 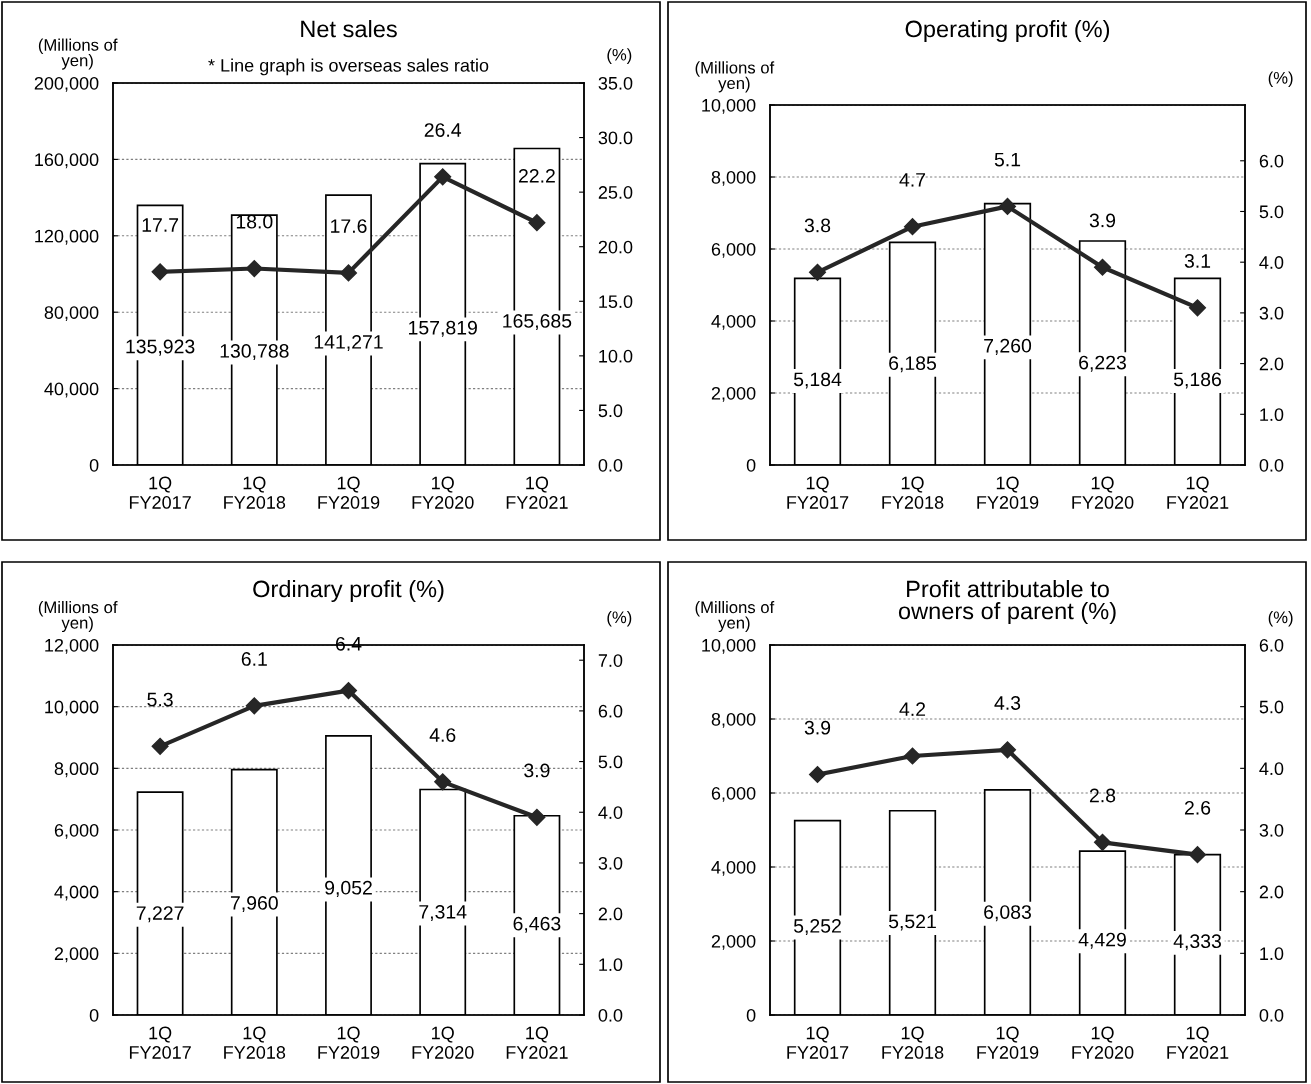 I want to click on data-label: 5,252, so click(x=817, y=927).